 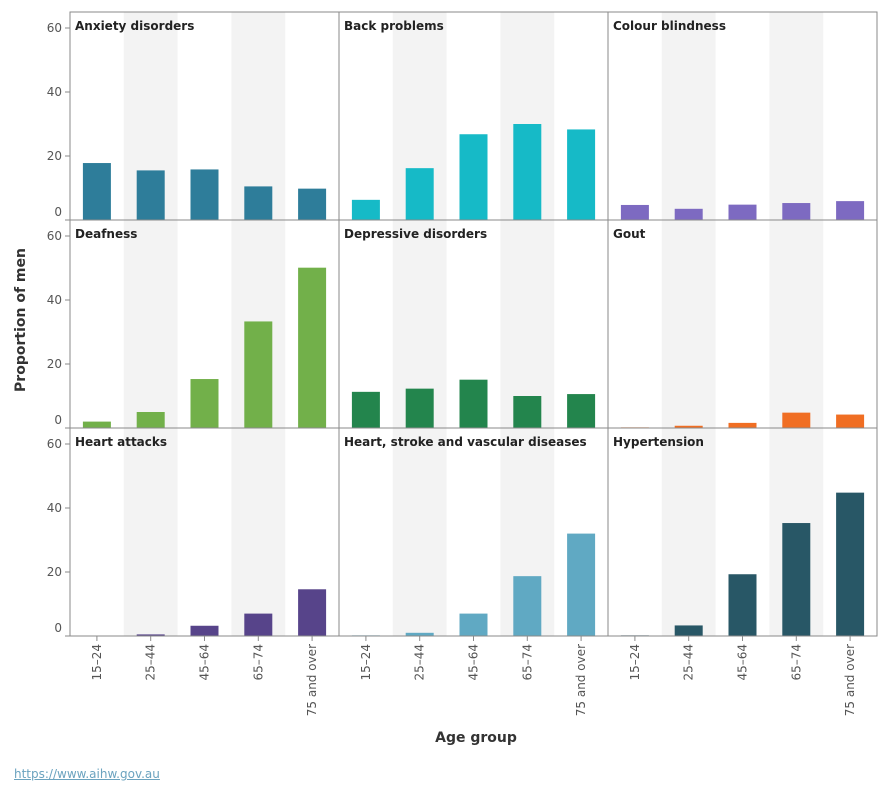 I want to click on panel-title: Heart, stroke and vascular diseases, so click(x=465, y=442).